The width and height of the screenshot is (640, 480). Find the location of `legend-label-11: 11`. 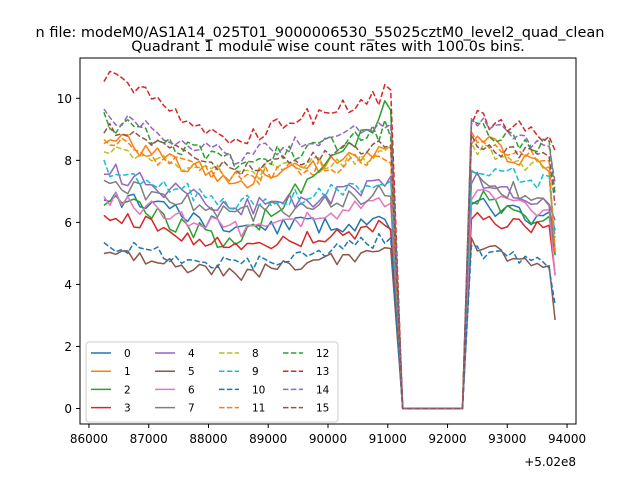

legend-label-11: 11 is located at coordinates (258, 409).